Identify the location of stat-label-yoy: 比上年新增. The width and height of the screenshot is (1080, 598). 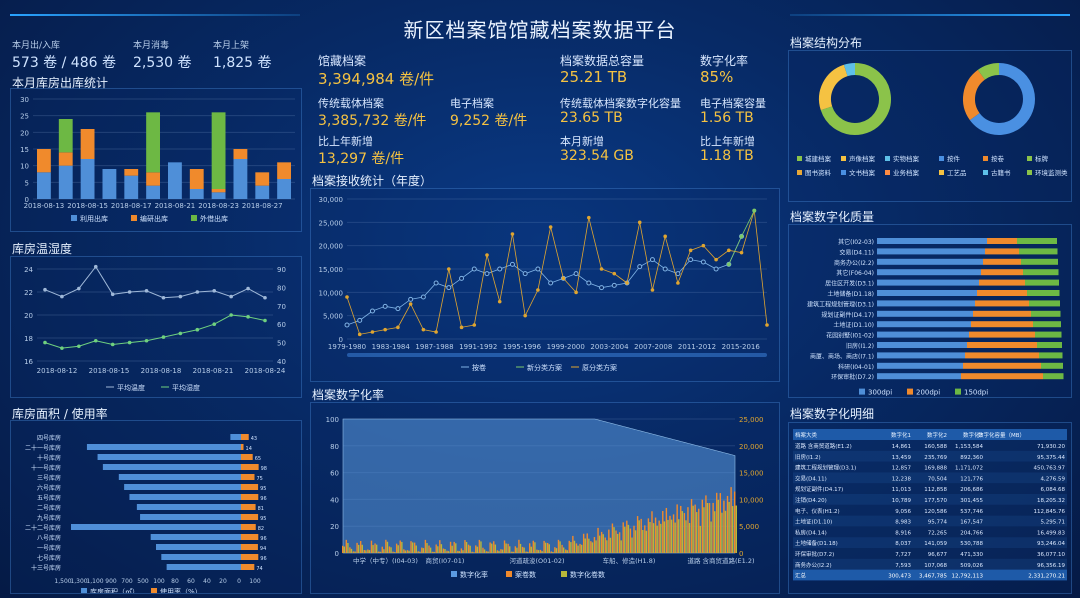
(345, 141).